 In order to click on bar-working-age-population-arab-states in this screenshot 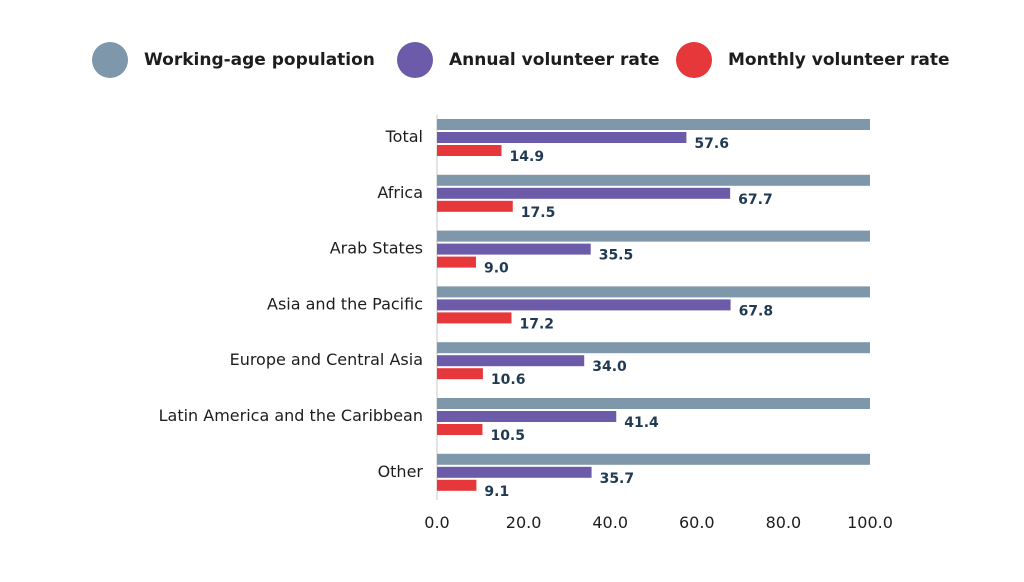, I will do `click(653, 236)`.